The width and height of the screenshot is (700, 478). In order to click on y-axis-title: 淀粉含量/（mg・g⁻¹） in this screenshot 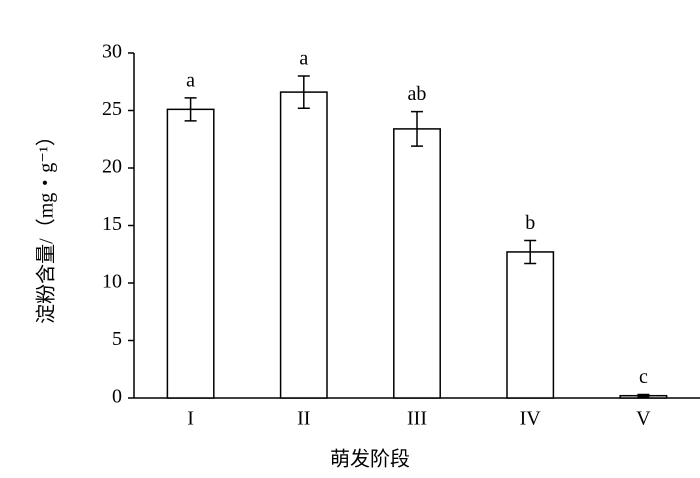, I will do `click(46, 225)`.